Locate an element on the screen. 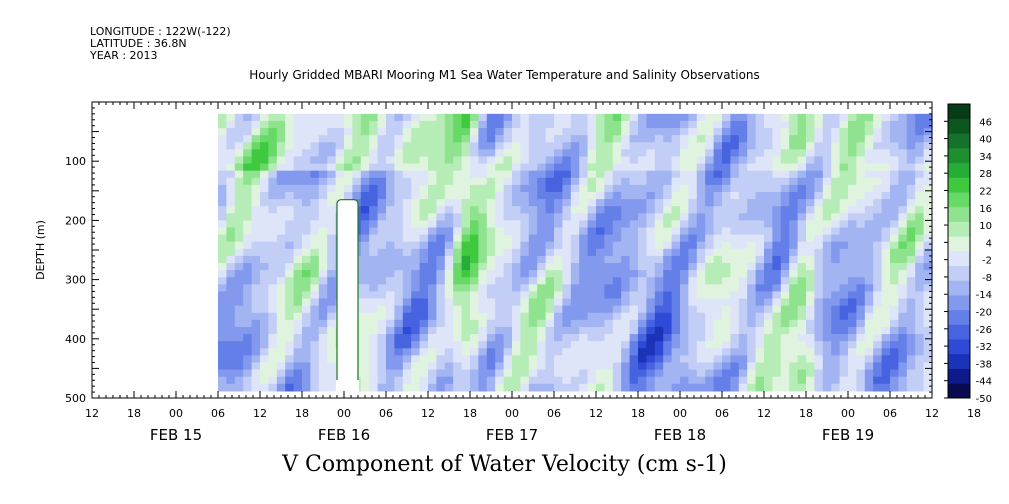 The height and width of the screenshot is (504, 1009). x-tick-label: 18 is located at coordinates (806, 413).